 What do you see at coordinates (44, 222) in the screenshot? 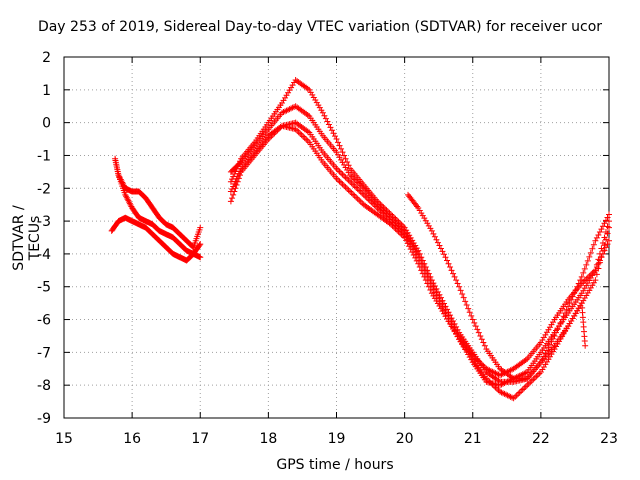
I see `y-tick-label: -3` at bounding box center [44, 222].